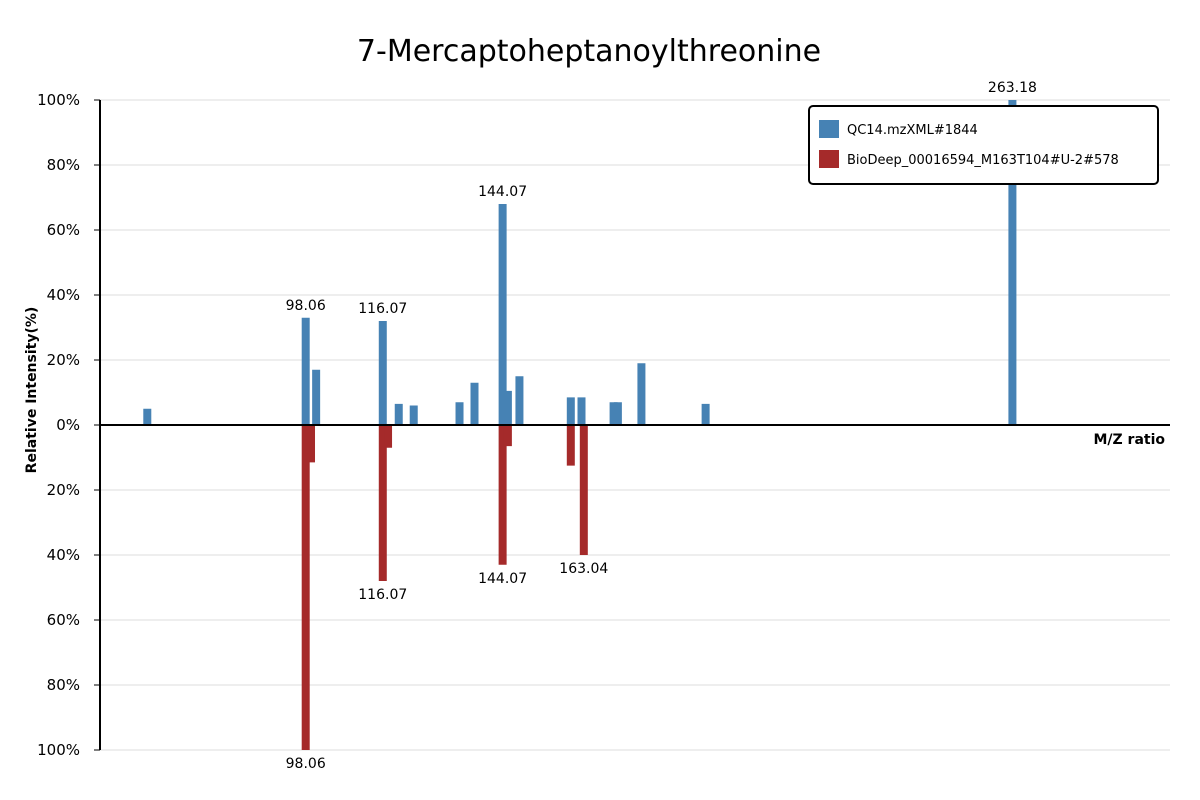  I want to click on y-axis-title: Relative Intensity(%), so click(32, 390).